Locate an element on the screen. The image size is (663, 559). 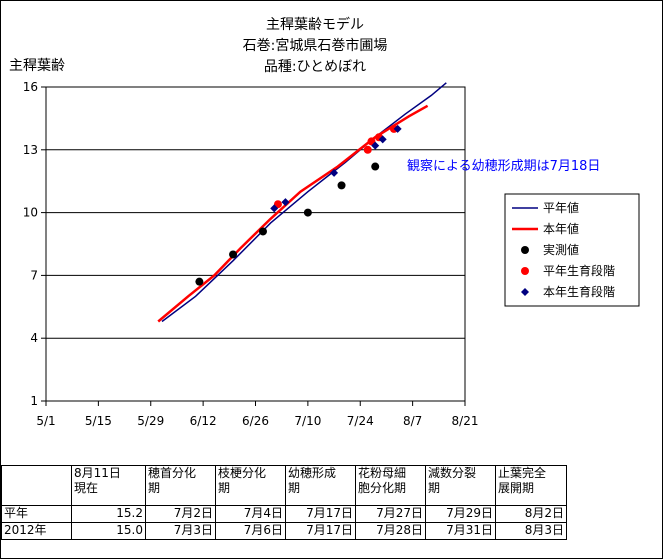
table-cell: 15.2 is located at coordinates (108, 514).